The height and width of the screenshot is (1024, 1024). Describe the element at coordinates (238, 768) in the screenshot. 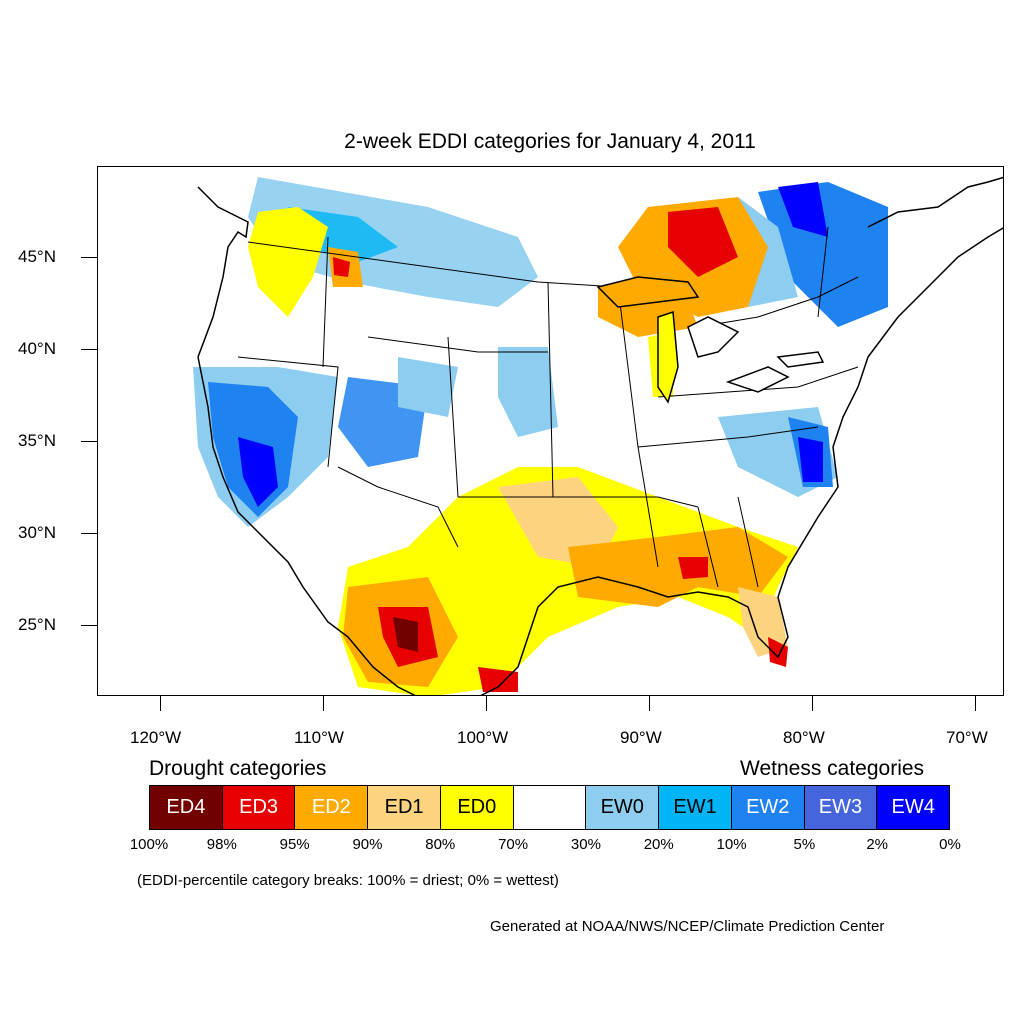

I see `drought-heading: Drought categories` at that location.